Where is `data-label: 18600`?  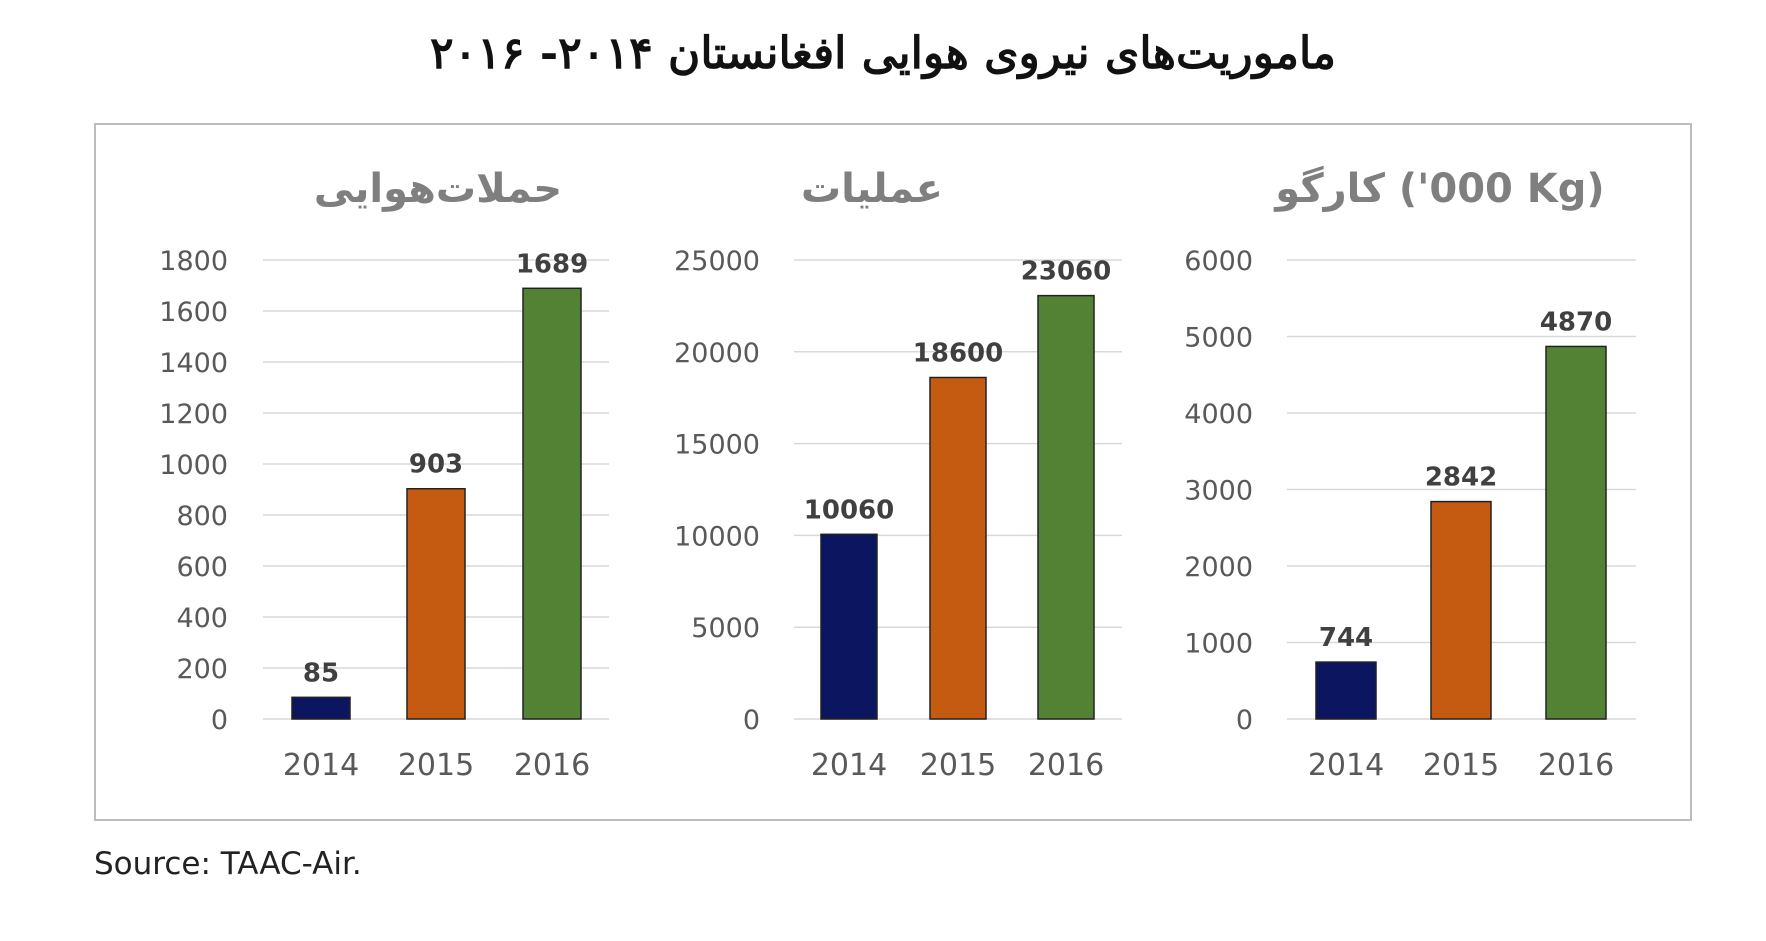 data-label: 18600 is located at coordinates (958, 354).